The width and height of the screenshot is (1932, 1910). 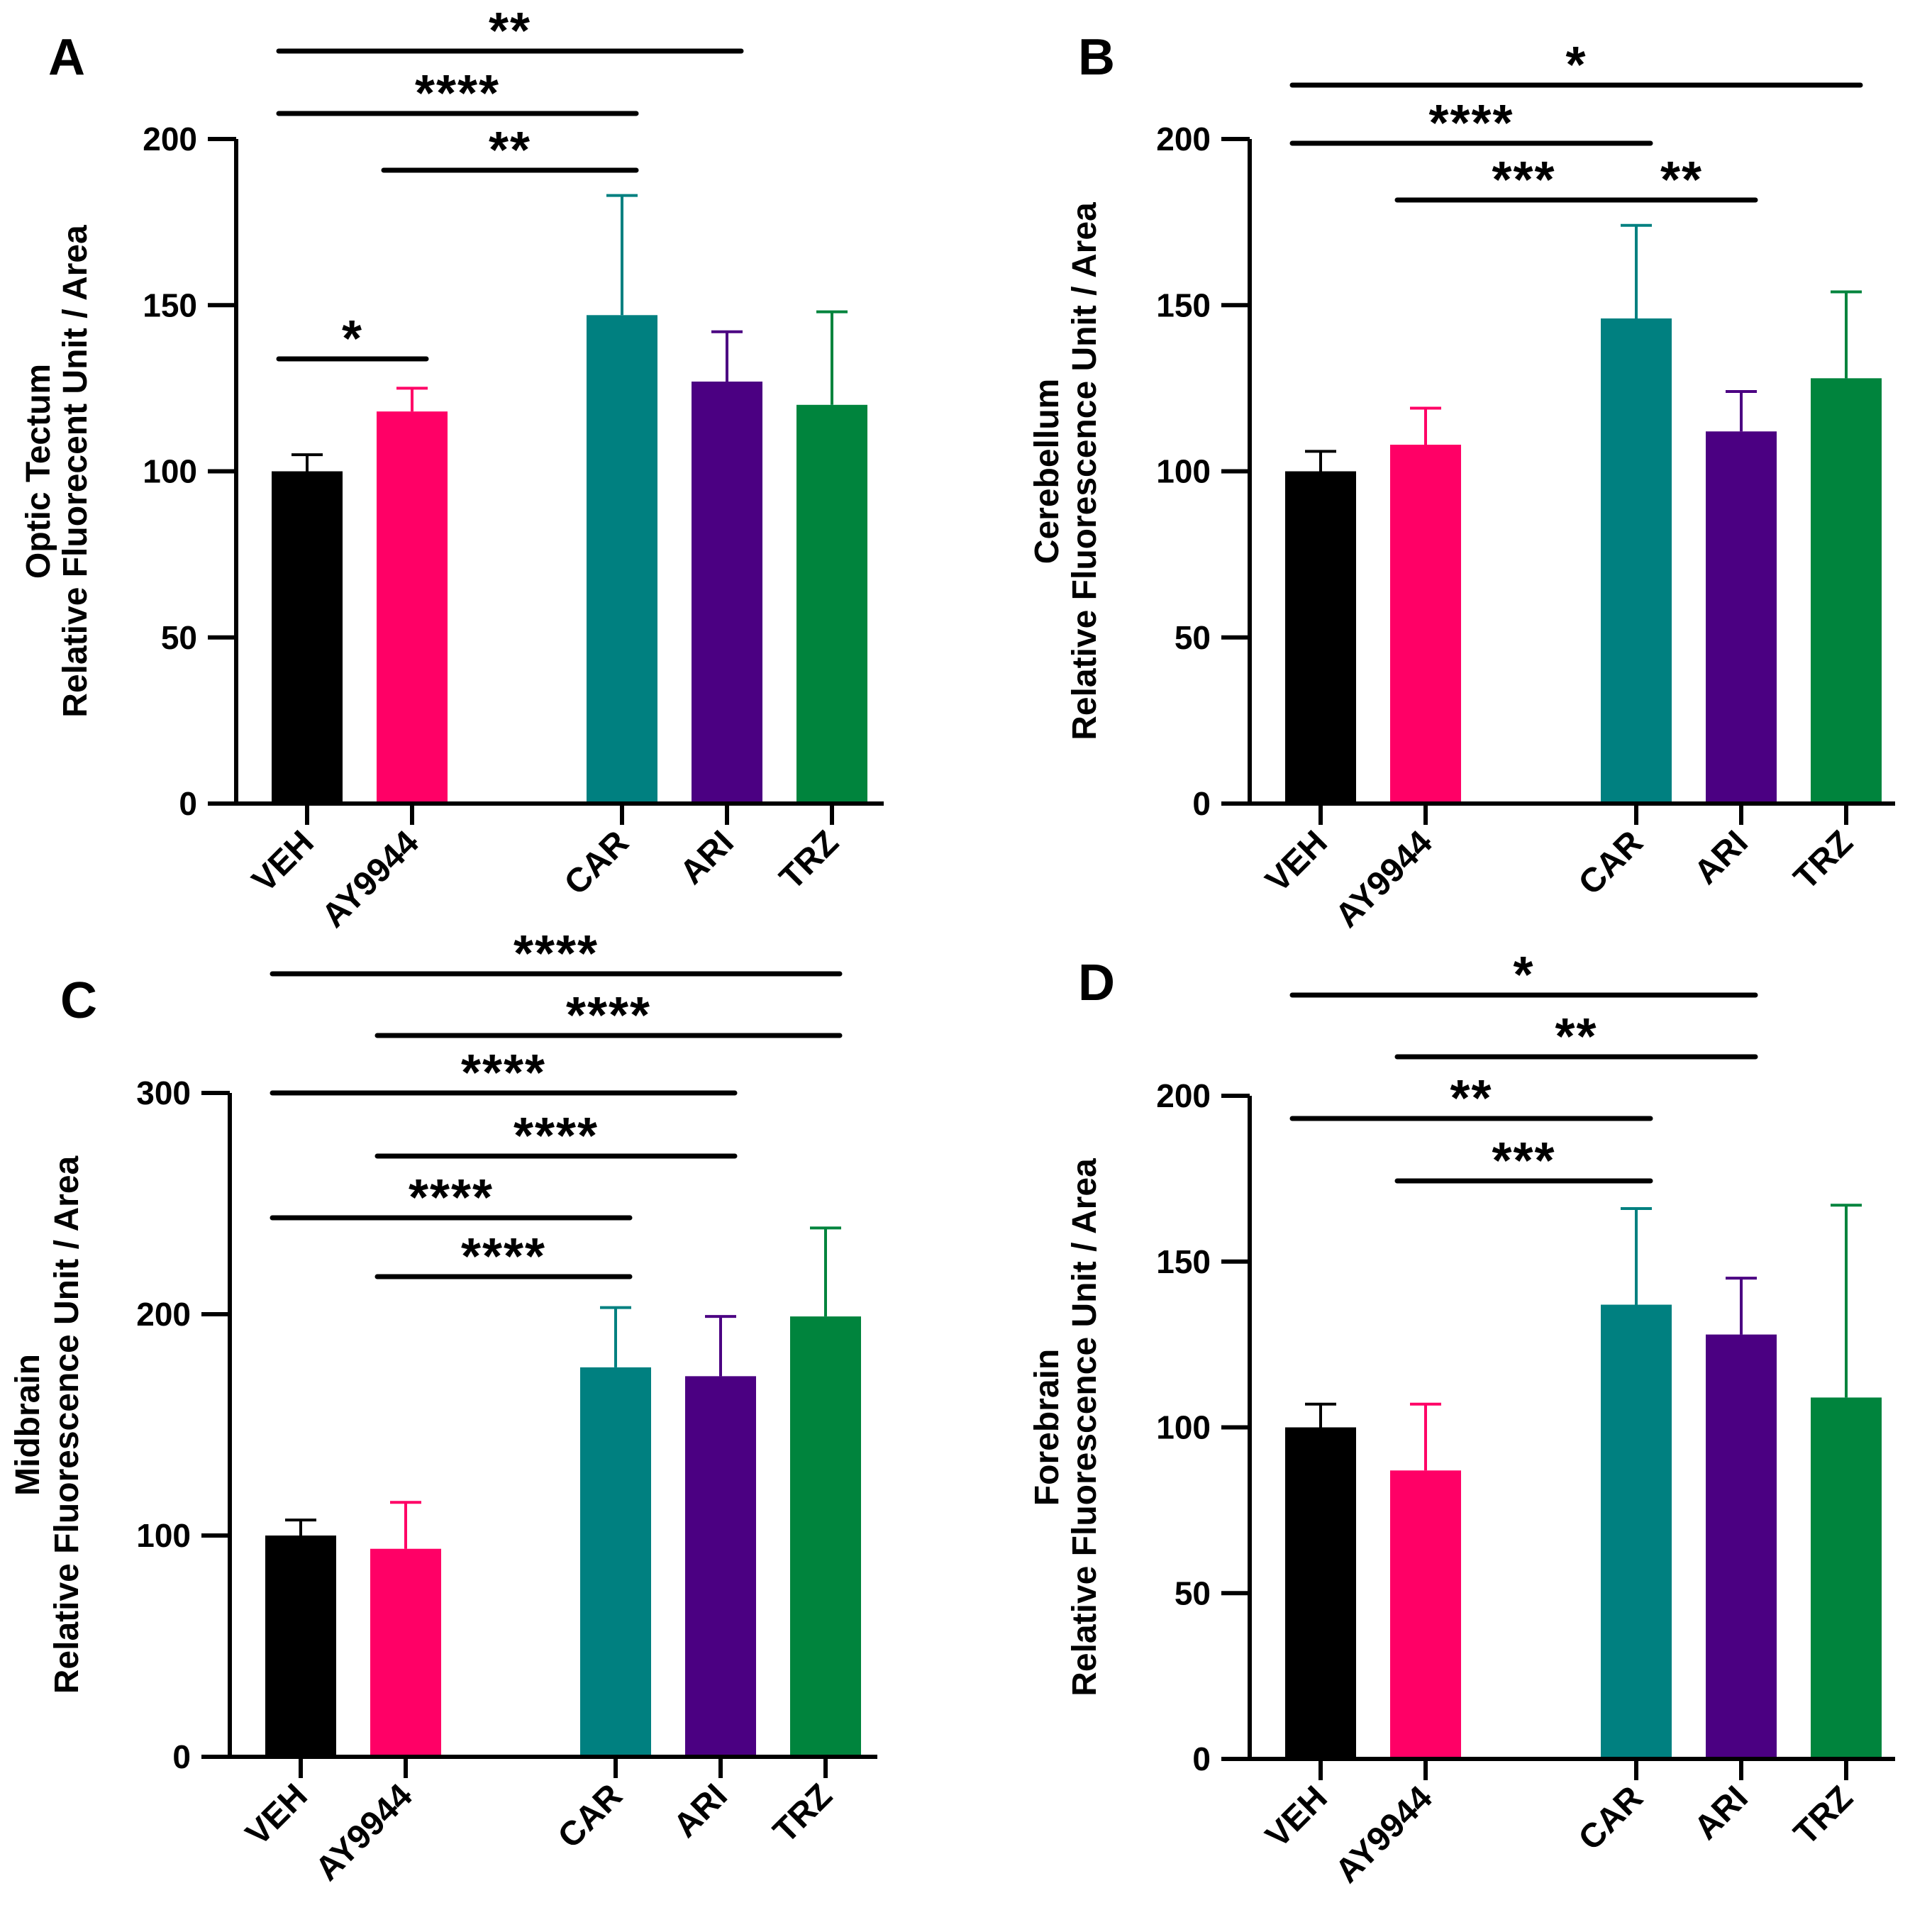 I want to click on panel-letter: D, so click(x=1096, y=983).